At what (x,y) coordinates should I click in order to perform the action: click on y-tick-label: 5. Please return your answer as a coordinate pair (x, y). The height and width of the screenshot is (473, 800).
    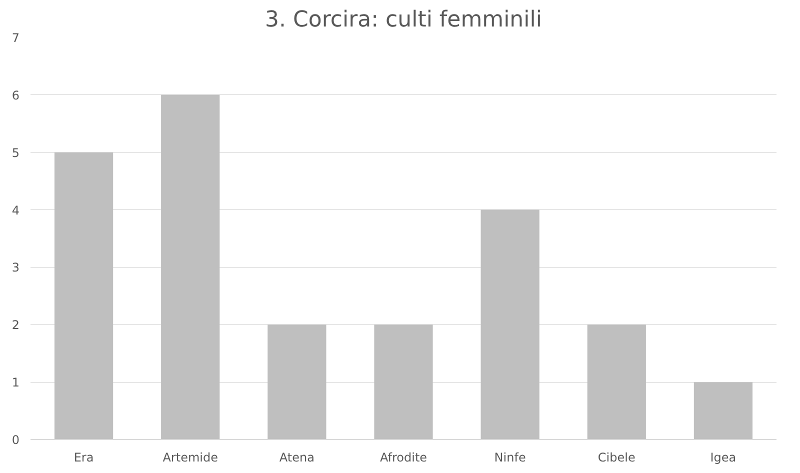
    Looking at the image, I should click on (16, 153).